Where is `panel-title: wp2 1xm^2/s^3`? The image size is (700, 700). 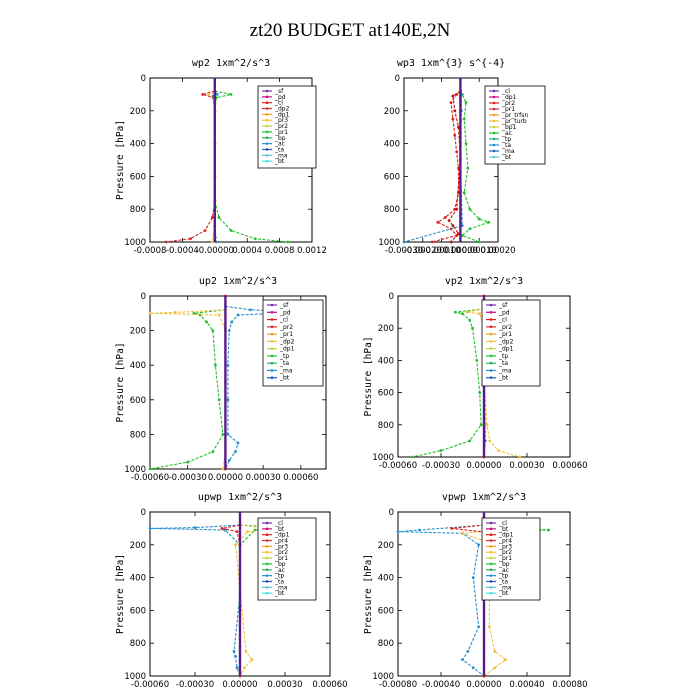 panel-title: wp2 1xm^2/s^3 is located at coordinates (231, 63).